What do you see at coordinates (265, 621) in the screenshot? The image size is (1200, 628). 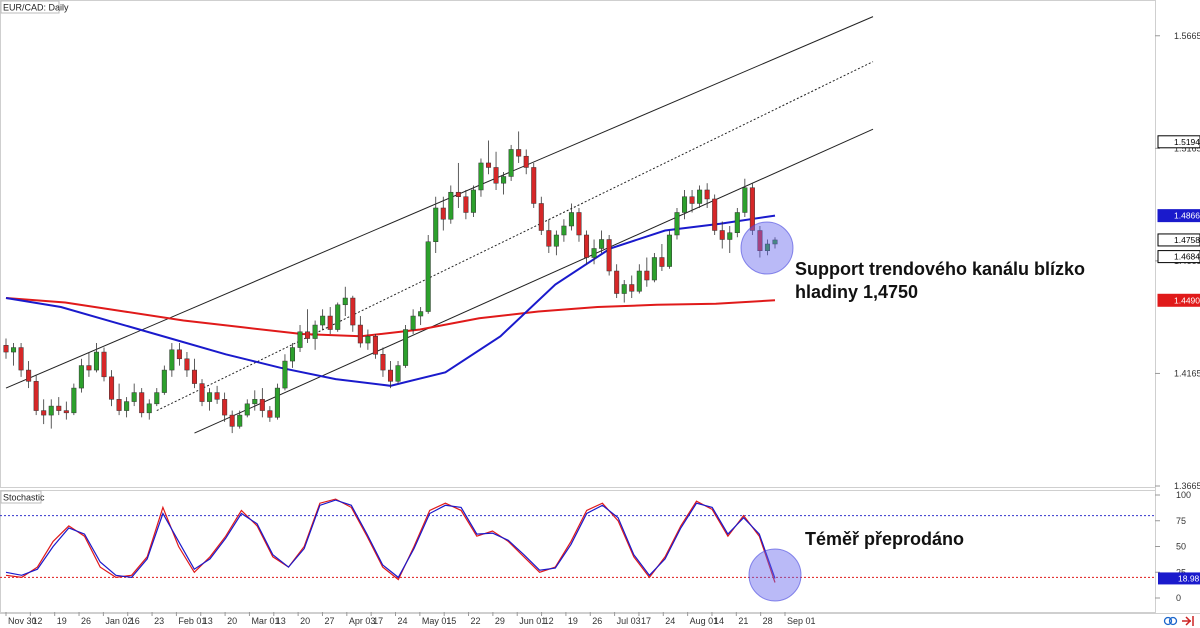 I see `date-tick-label: Mar 01` at bounding box center [265, 621].